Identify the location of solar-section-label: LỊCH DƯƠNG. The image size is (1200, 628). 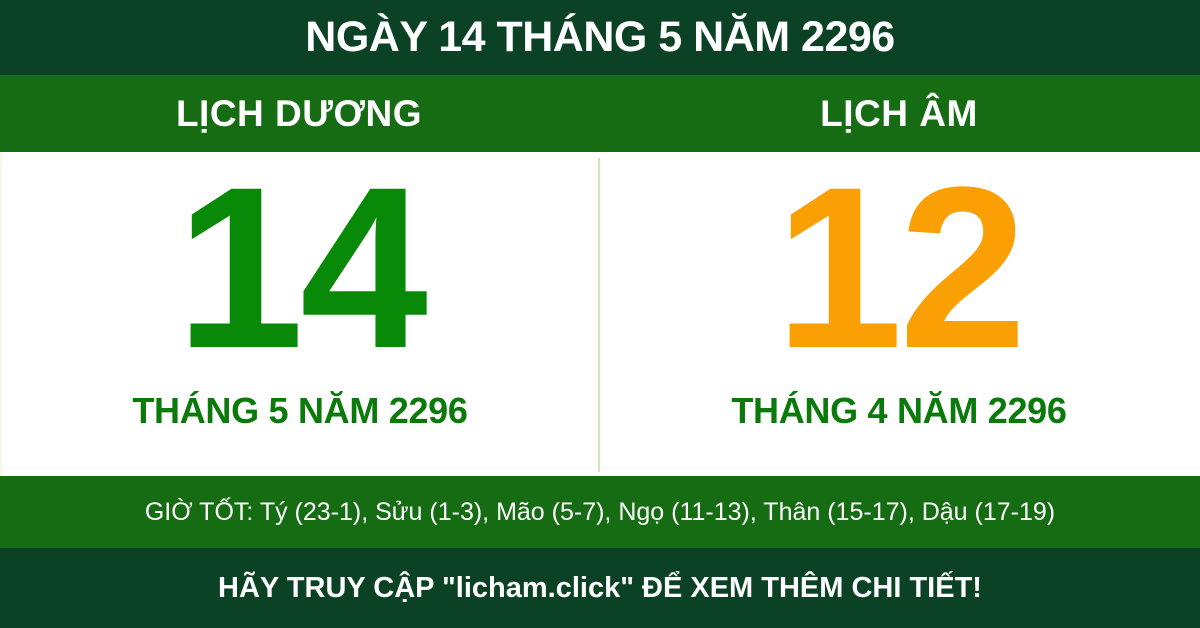
(299, 113).